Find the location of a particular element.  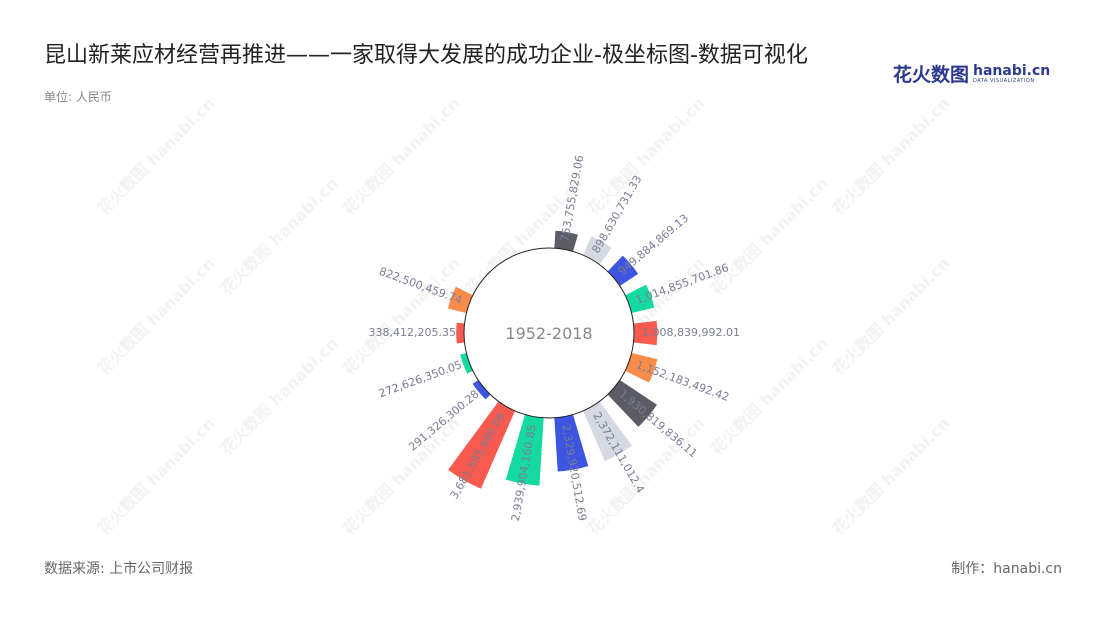

value-label-9: 2,329,920,512.69 is located at coordinates (574, 472).